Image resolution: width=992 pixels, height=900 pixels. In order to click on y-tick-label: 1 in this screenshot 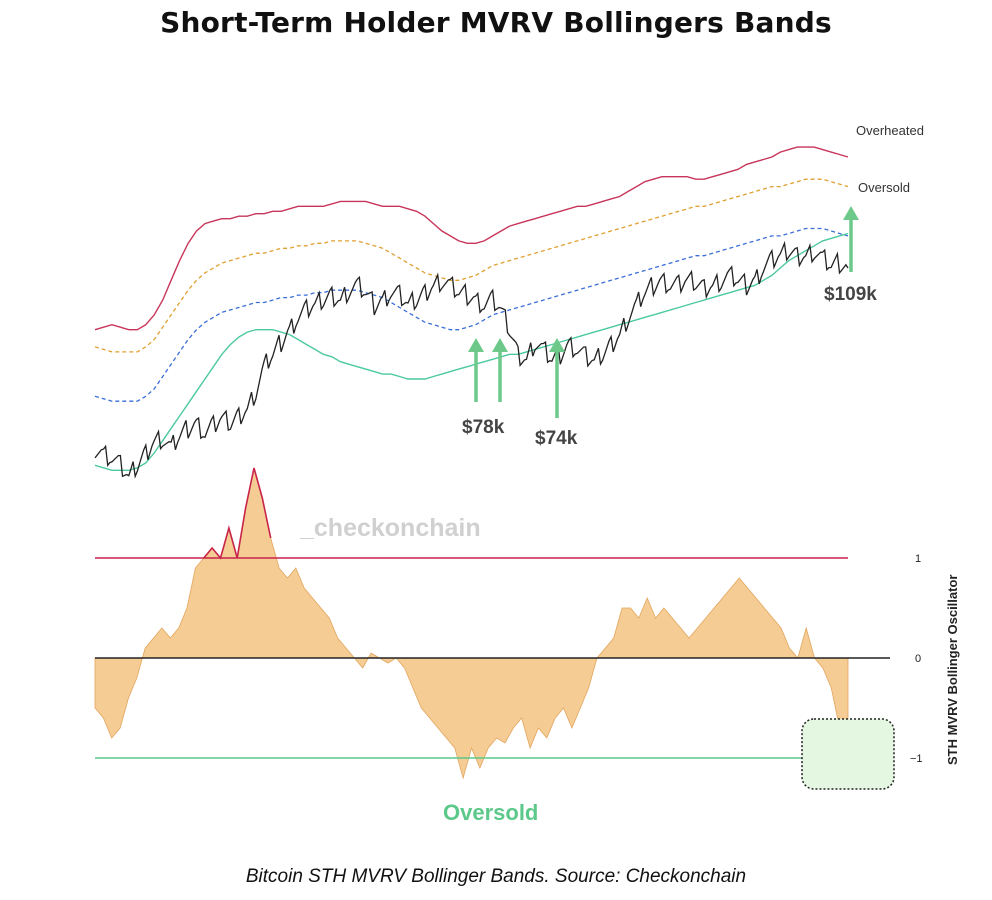, I will do `click(918, 559)`.